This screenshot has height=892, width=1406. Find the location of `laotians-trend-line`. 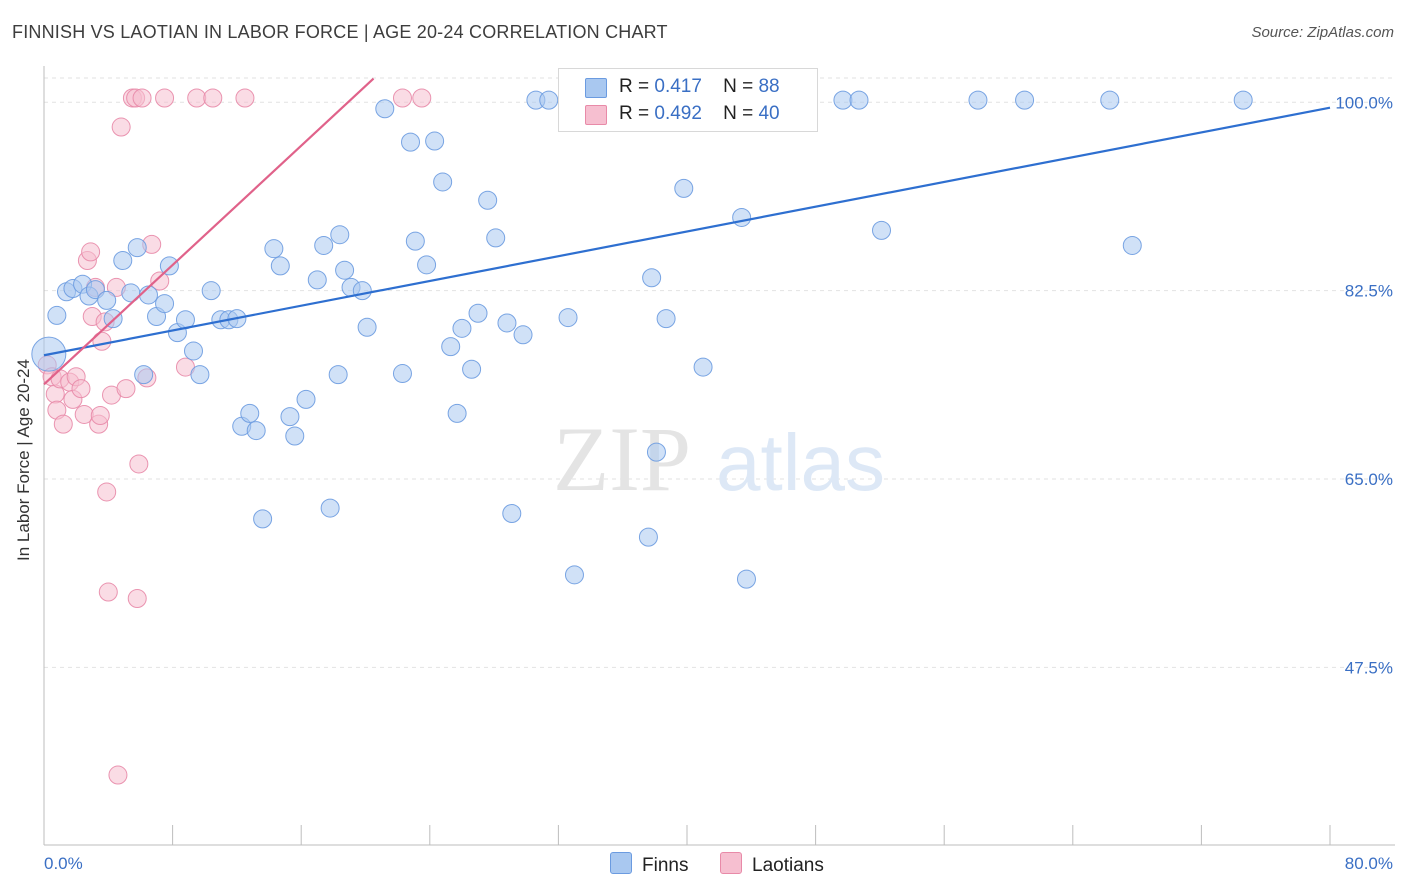

laotians-trend-line is located at coordinates (209, 231).